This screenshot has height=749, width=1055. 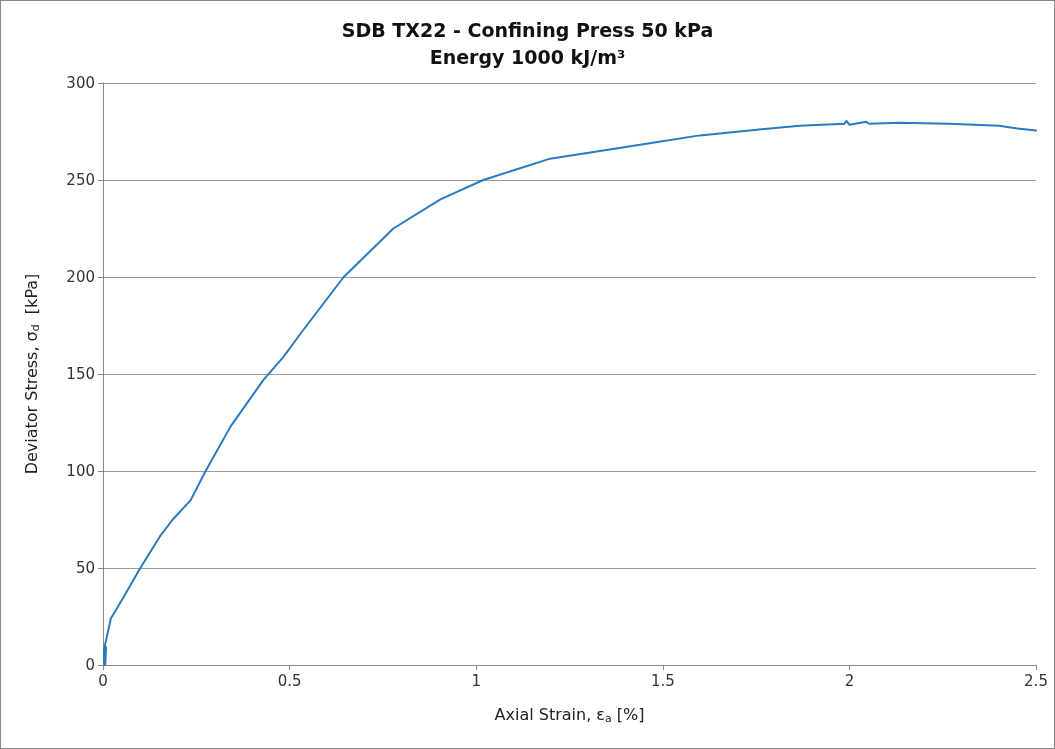 What do you see at coordinates (80, 471) in the screenshot?
I see `y-tick-label: 100` at bounding box center [80, 471].